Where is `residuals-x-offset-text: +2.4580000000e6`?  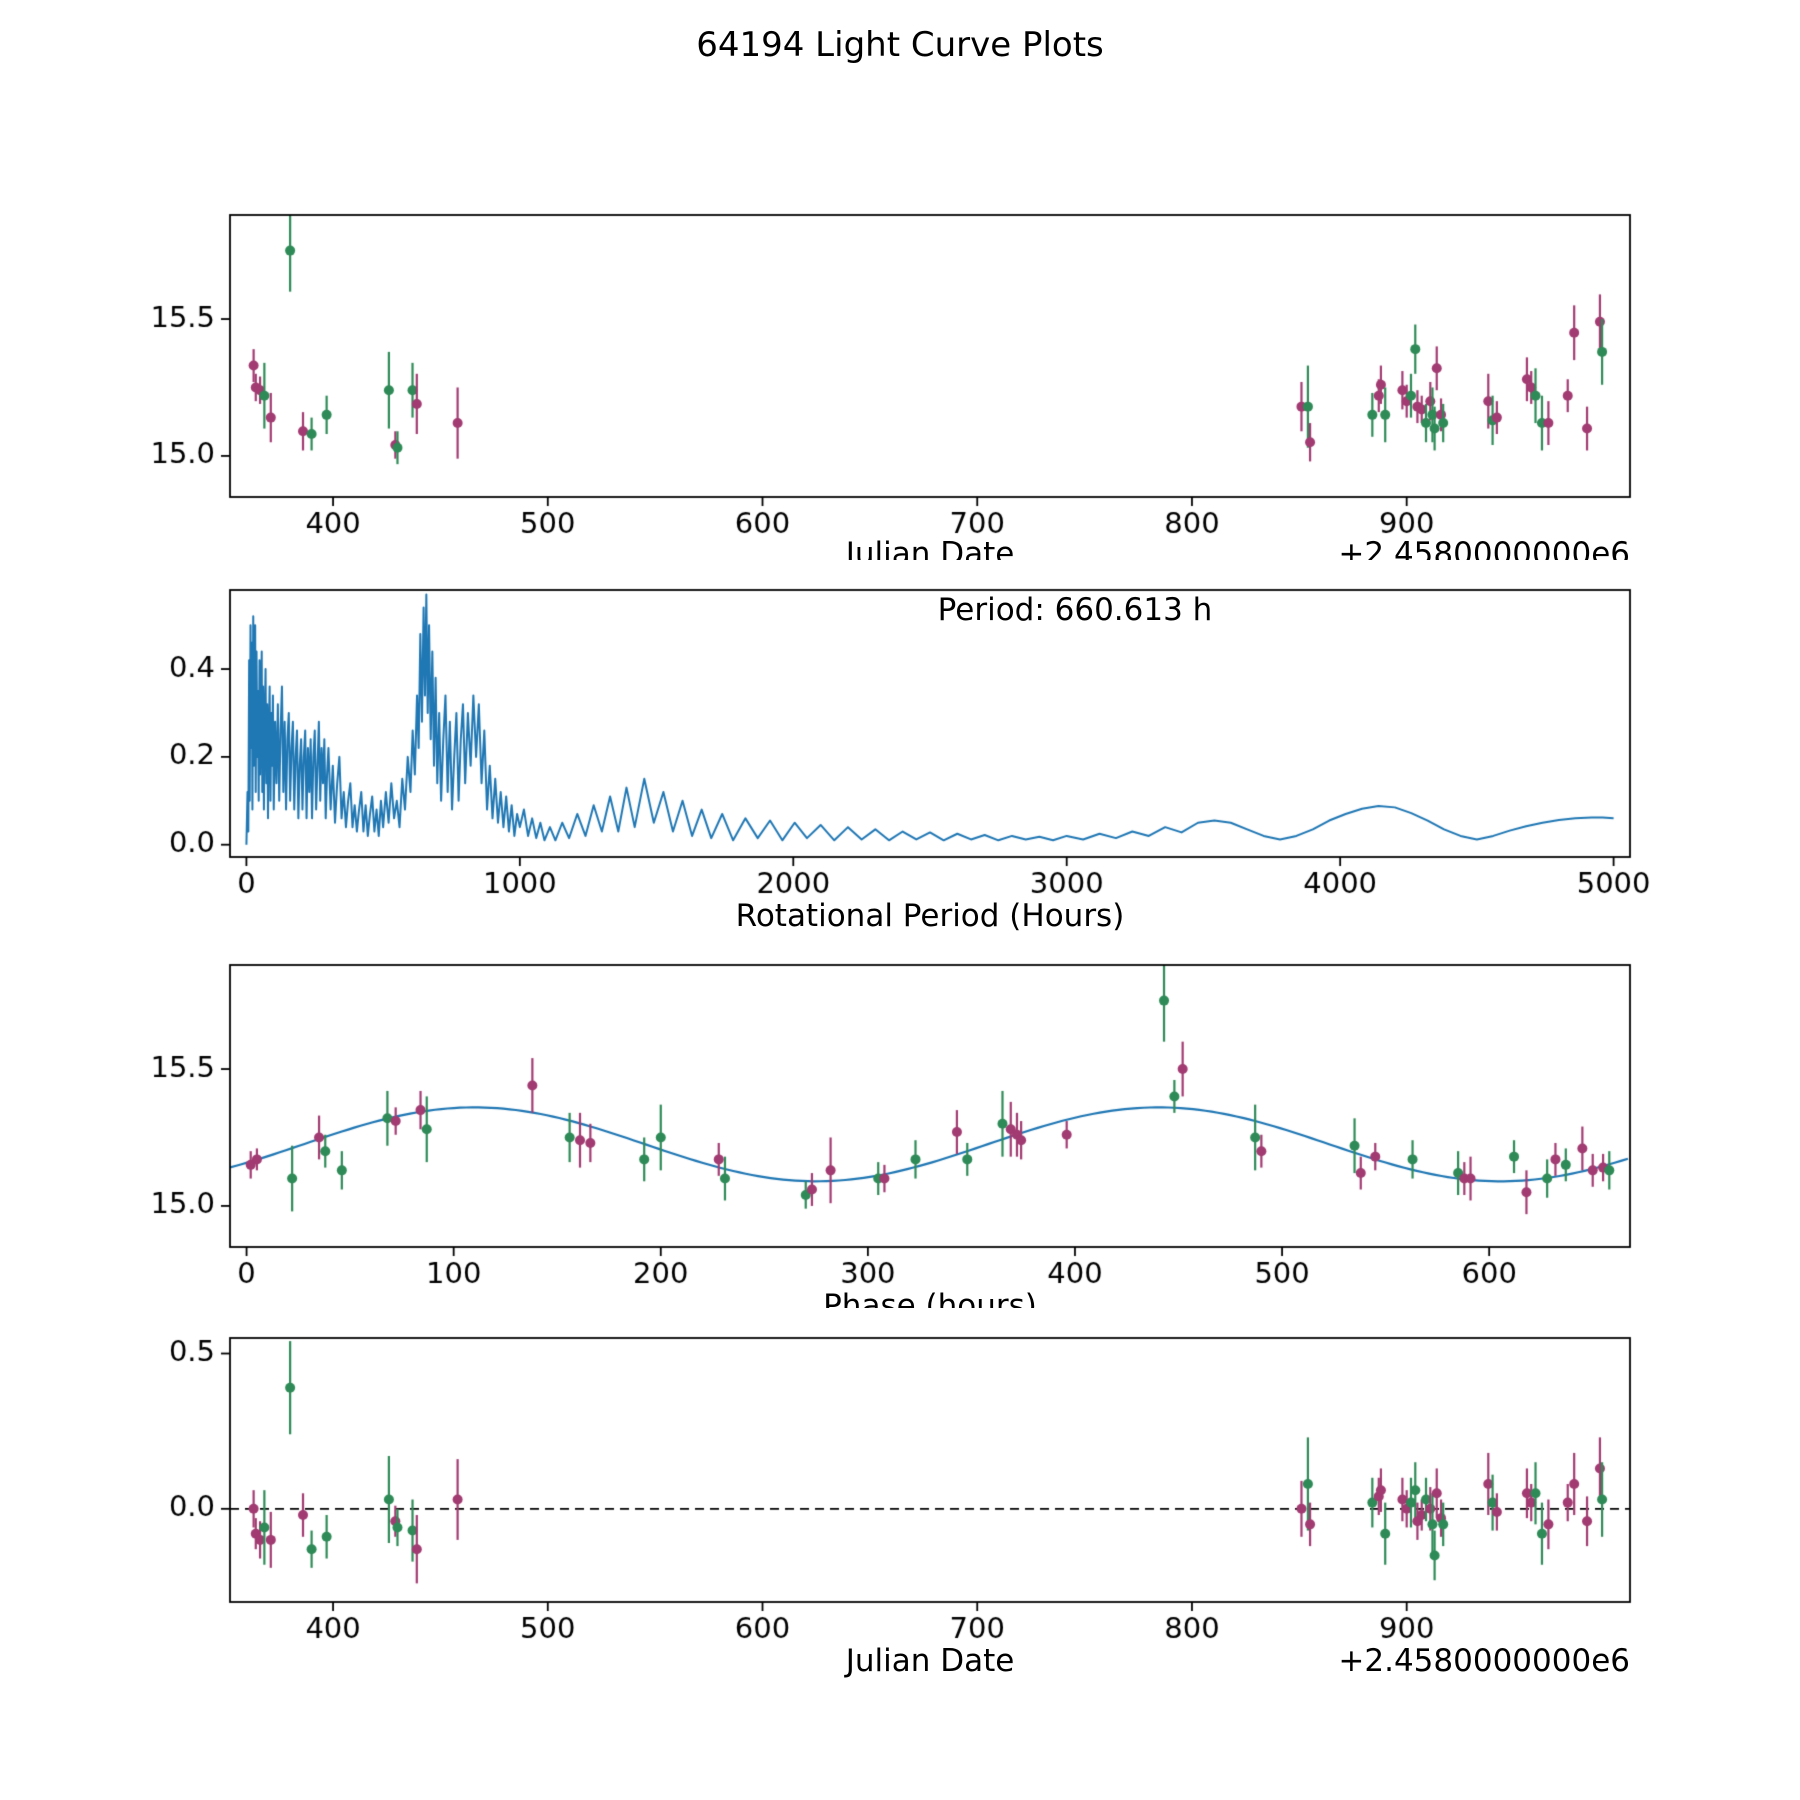 residuals-x-offset-text: +2.4580000000e6 is located at coordinates (1484, 1661).